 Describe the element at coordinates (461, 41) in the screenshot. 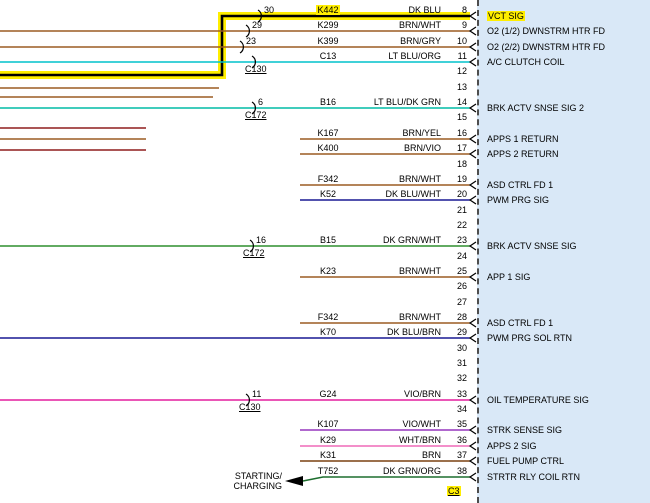

I see `pin-number: 10` at that location.